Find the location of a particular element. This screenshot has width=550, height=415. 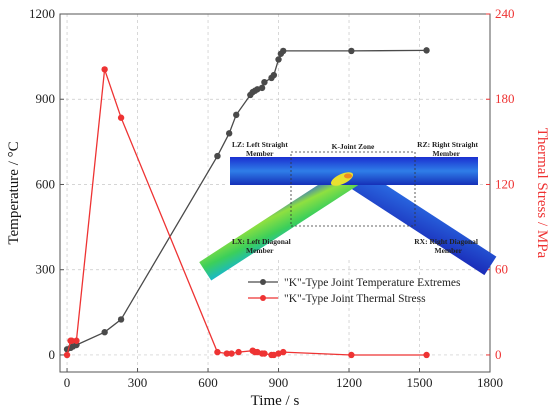

inset-label-lz: LZ: Left Straight Member is located at coordinates (260, 149).